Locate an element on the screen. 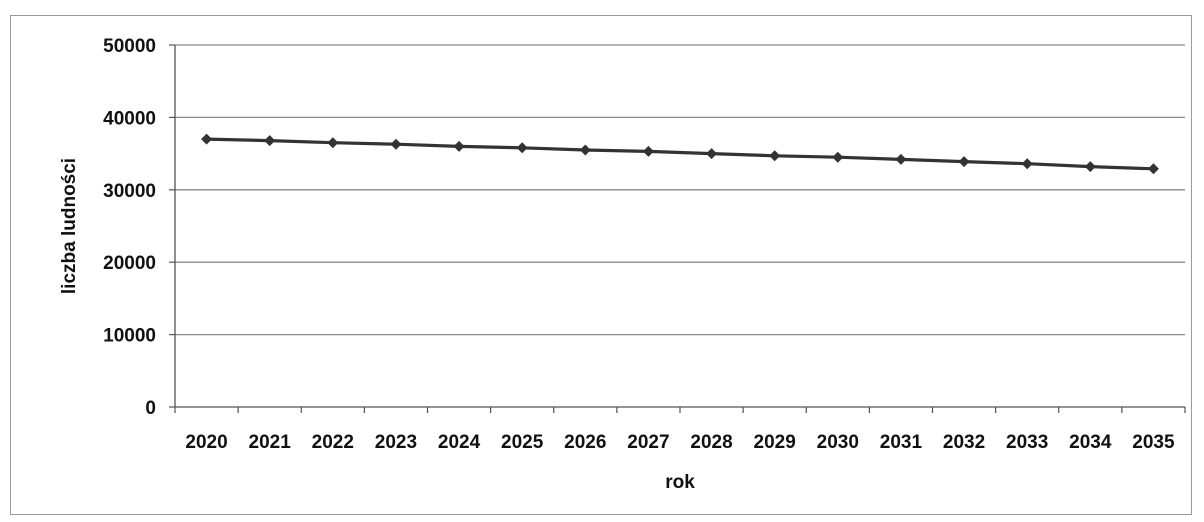 This screenshot has height=522, width=1204. x-tick-label-2035: 2035 is located at coordinates (1153, 442).